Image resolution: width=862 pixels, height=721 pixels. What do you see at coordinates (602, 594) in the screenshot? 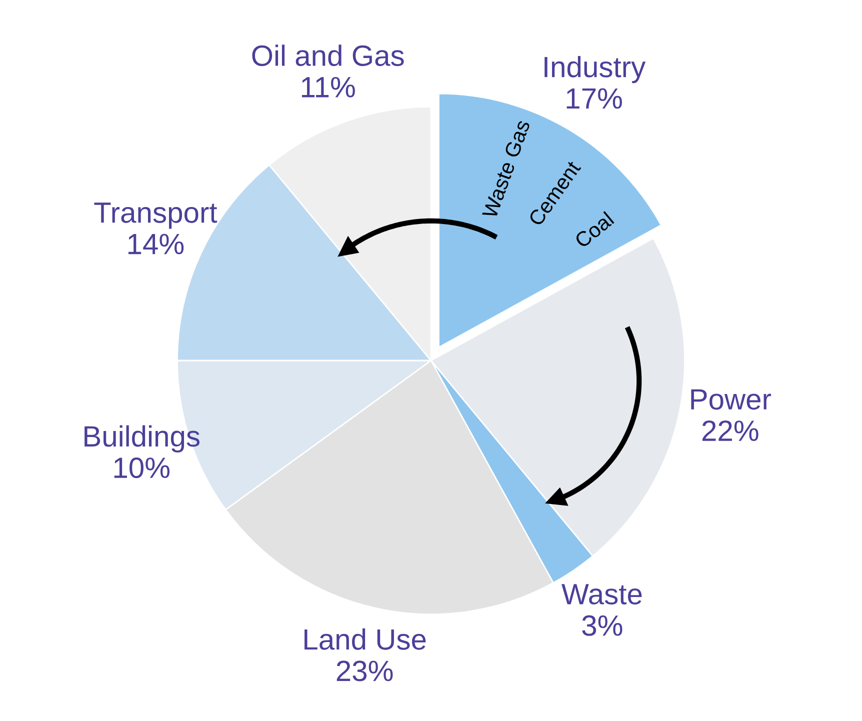
I see `slice-label: Waste` at bounding box center [602, 594].